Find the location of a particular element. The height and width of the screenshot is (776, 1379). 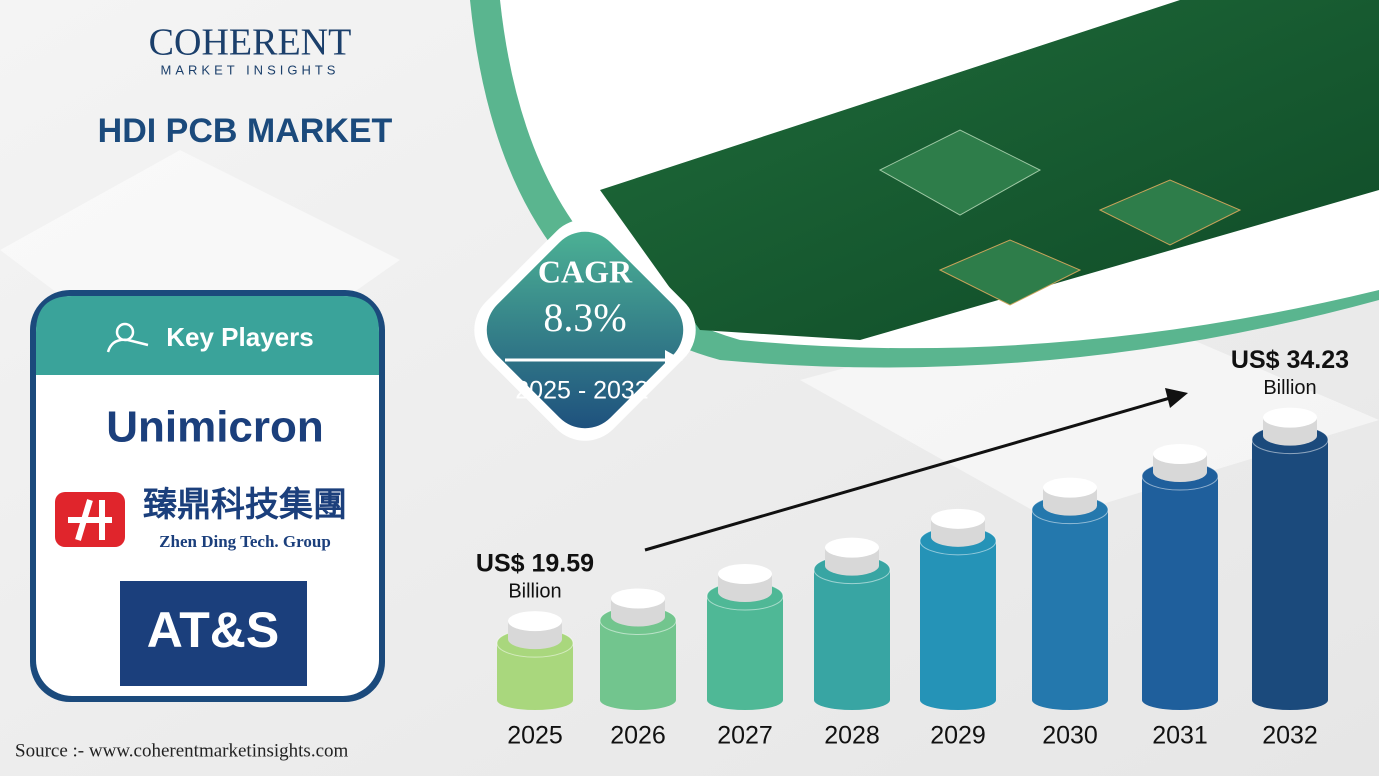

logo: COHERENT is located at coordinates (250, 43).